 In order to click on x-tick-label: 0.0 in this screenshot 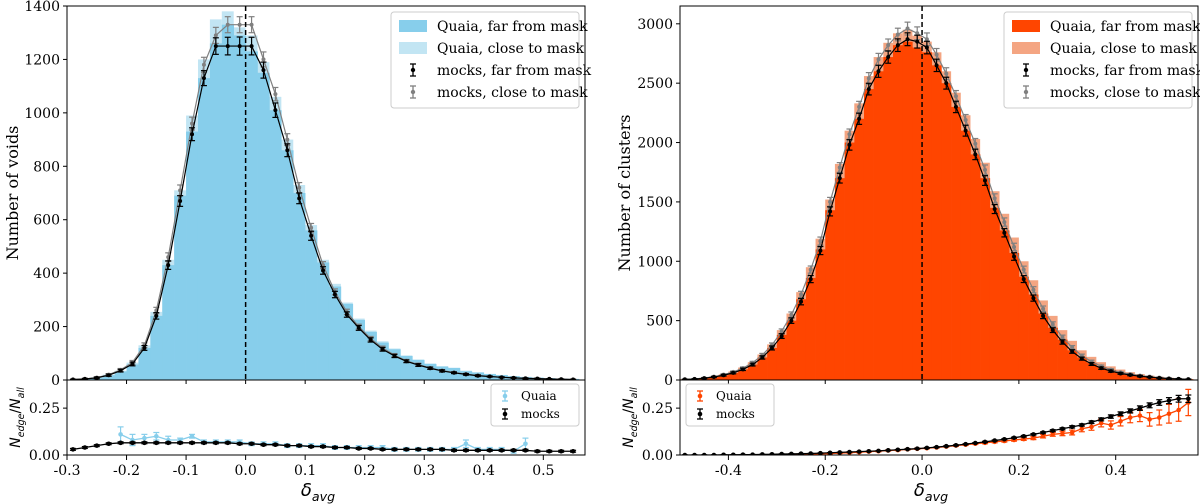, I will do `click(245, 471)`.